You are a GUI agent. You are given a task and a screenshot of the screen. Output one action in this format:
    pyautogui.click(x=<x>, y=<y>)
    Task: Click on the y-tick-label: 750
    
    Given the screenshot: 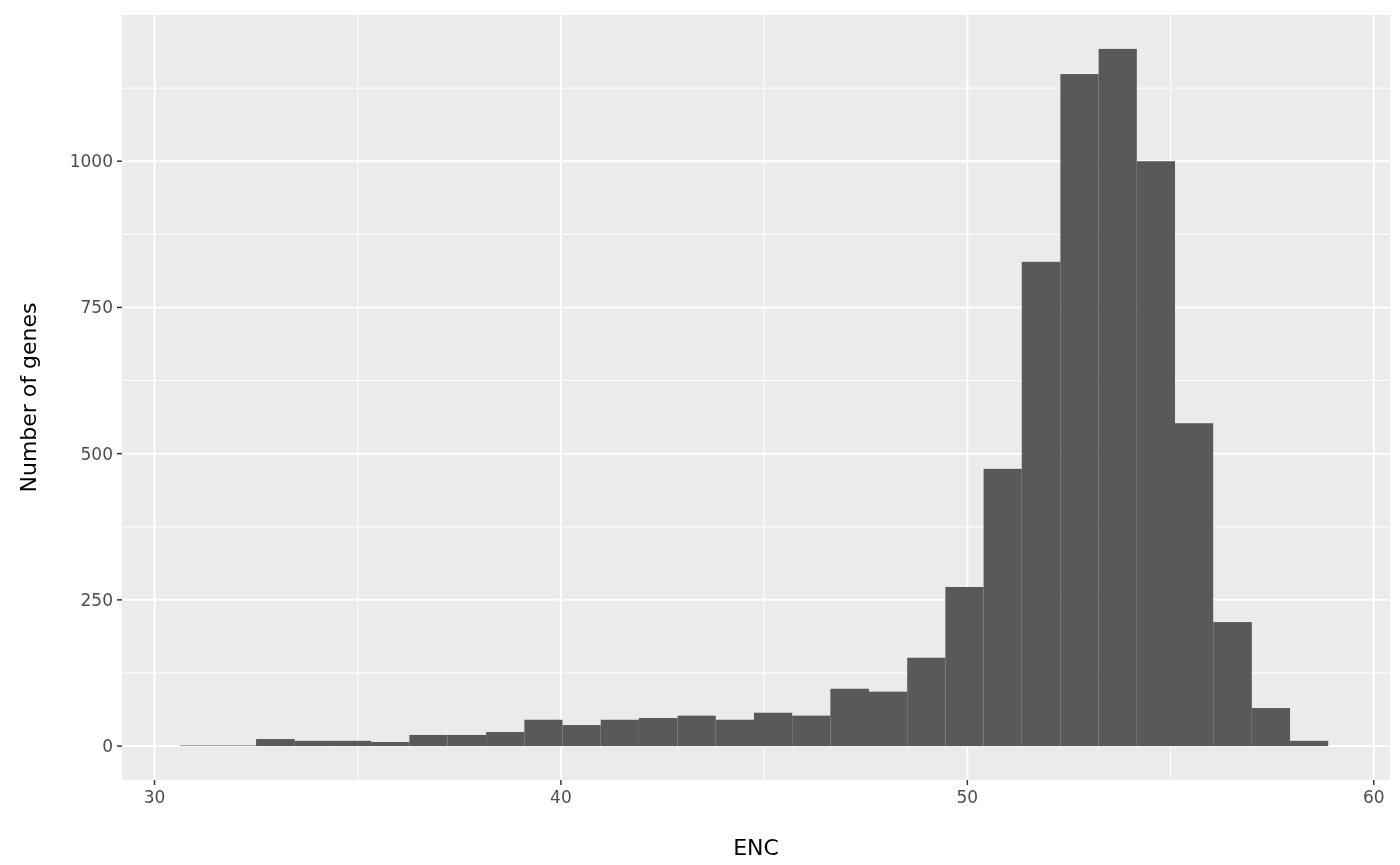 What is the action you would take?
    pyautogui.click(x=96, y=307)
    